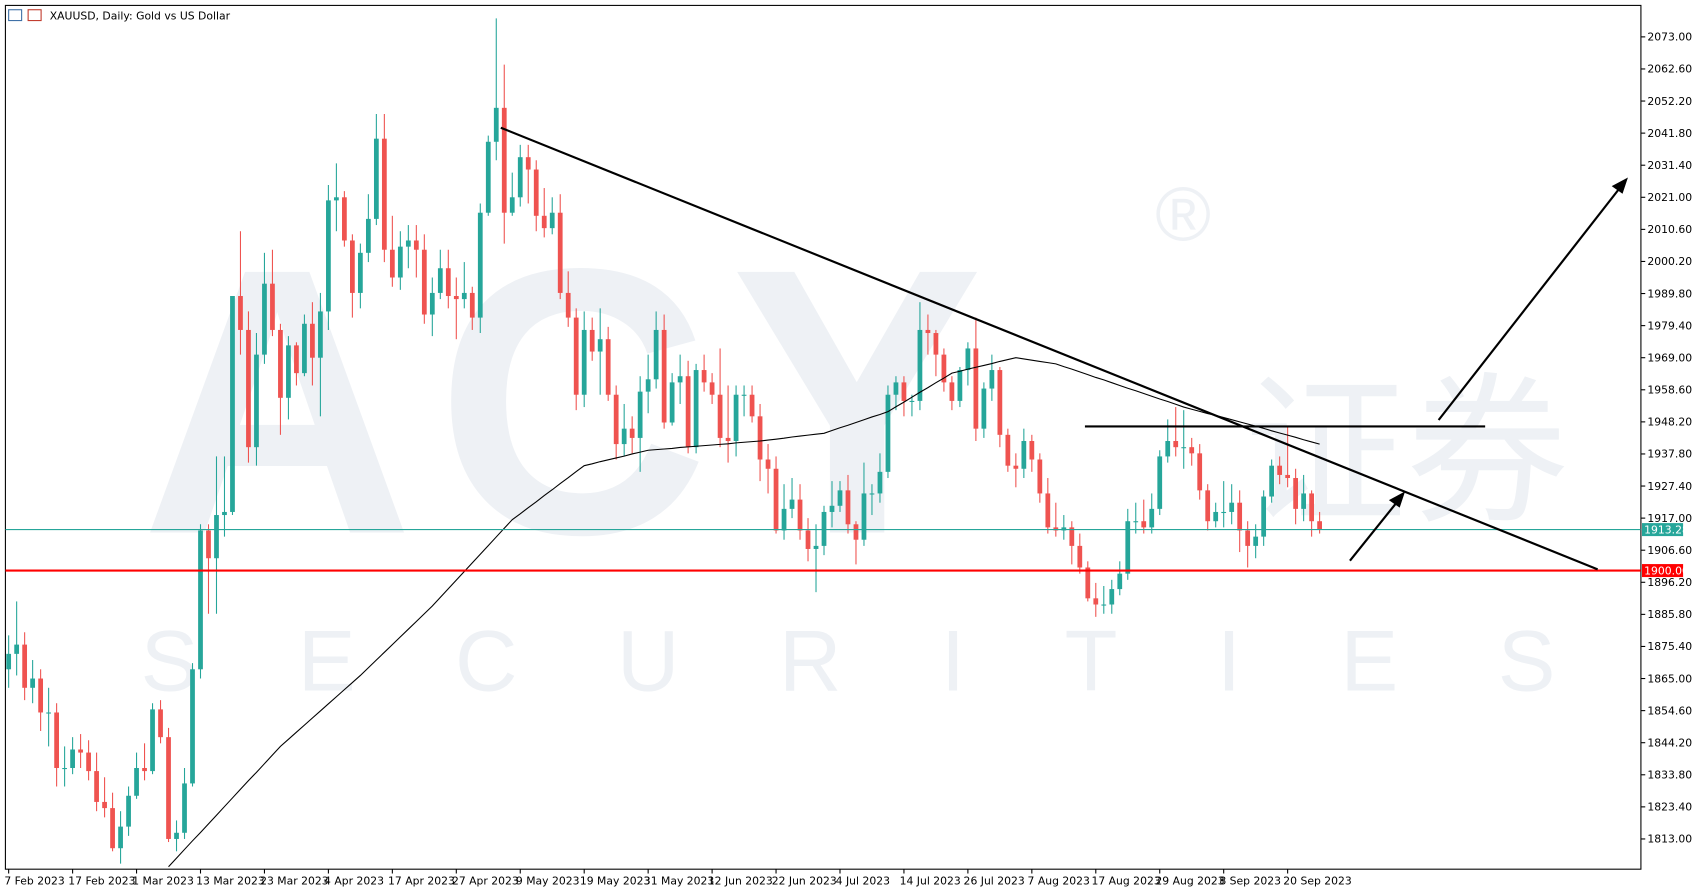  Describe the element at coordinates (1669, 229) in the screenshot. I see `y-tick-label: 2010.60` at that location.